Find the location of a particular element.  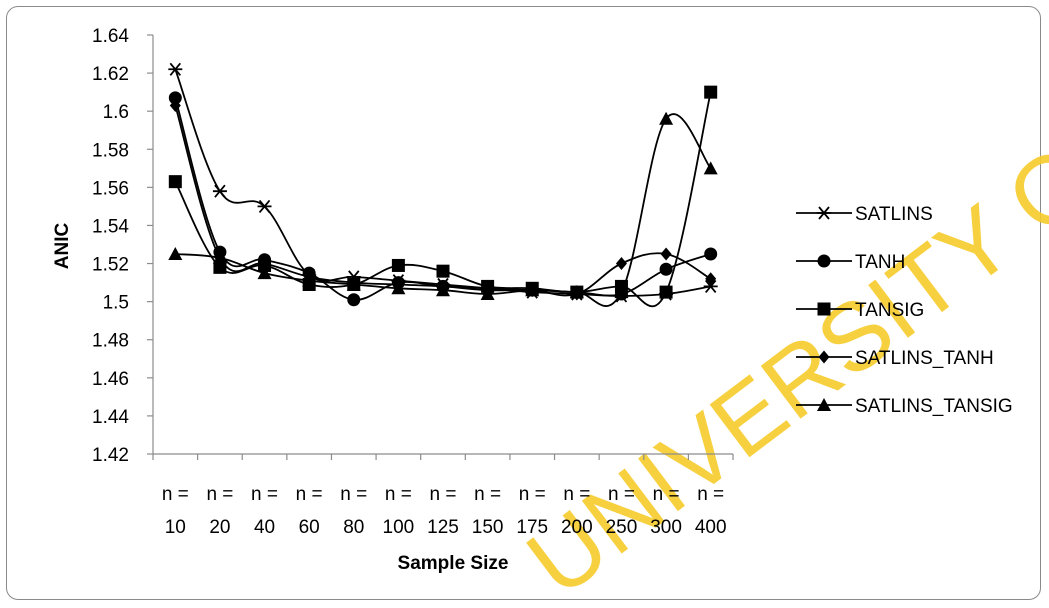

legend-marker-satlins-tansig is located at coordinates (824, 404).